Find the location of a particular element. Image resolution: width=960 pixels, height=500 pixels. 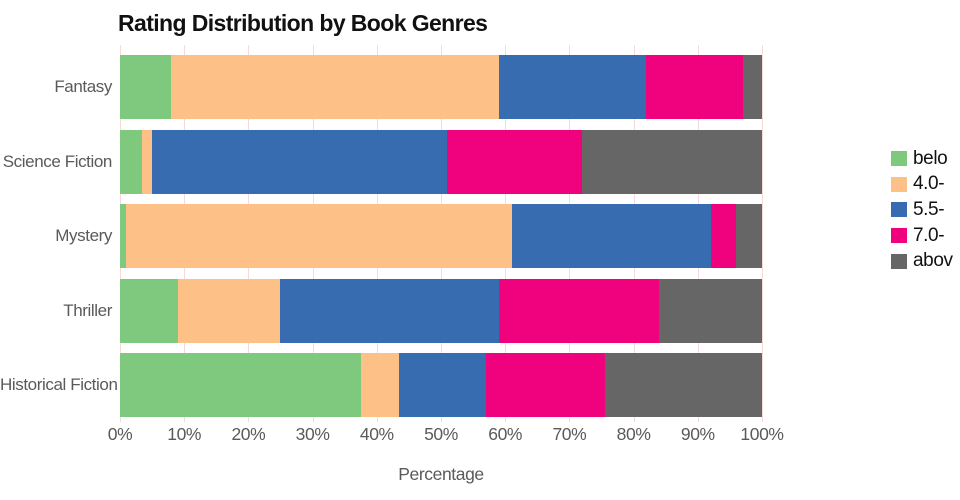

gridline is located at coordinates (762, 231).